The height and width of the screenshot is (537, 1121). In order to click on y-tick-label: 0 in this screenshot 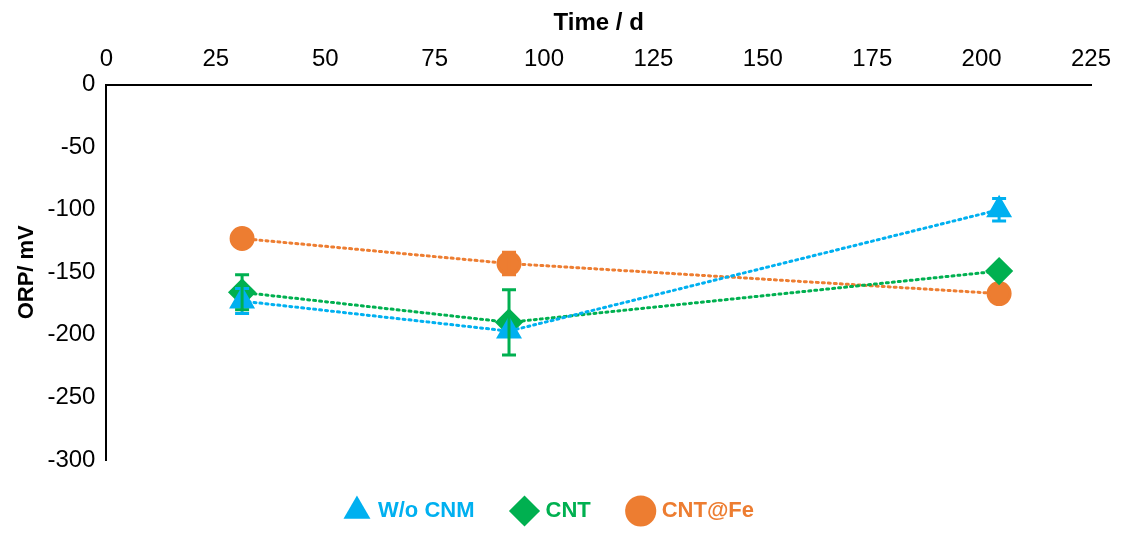, I will do `click(89, 83)`.